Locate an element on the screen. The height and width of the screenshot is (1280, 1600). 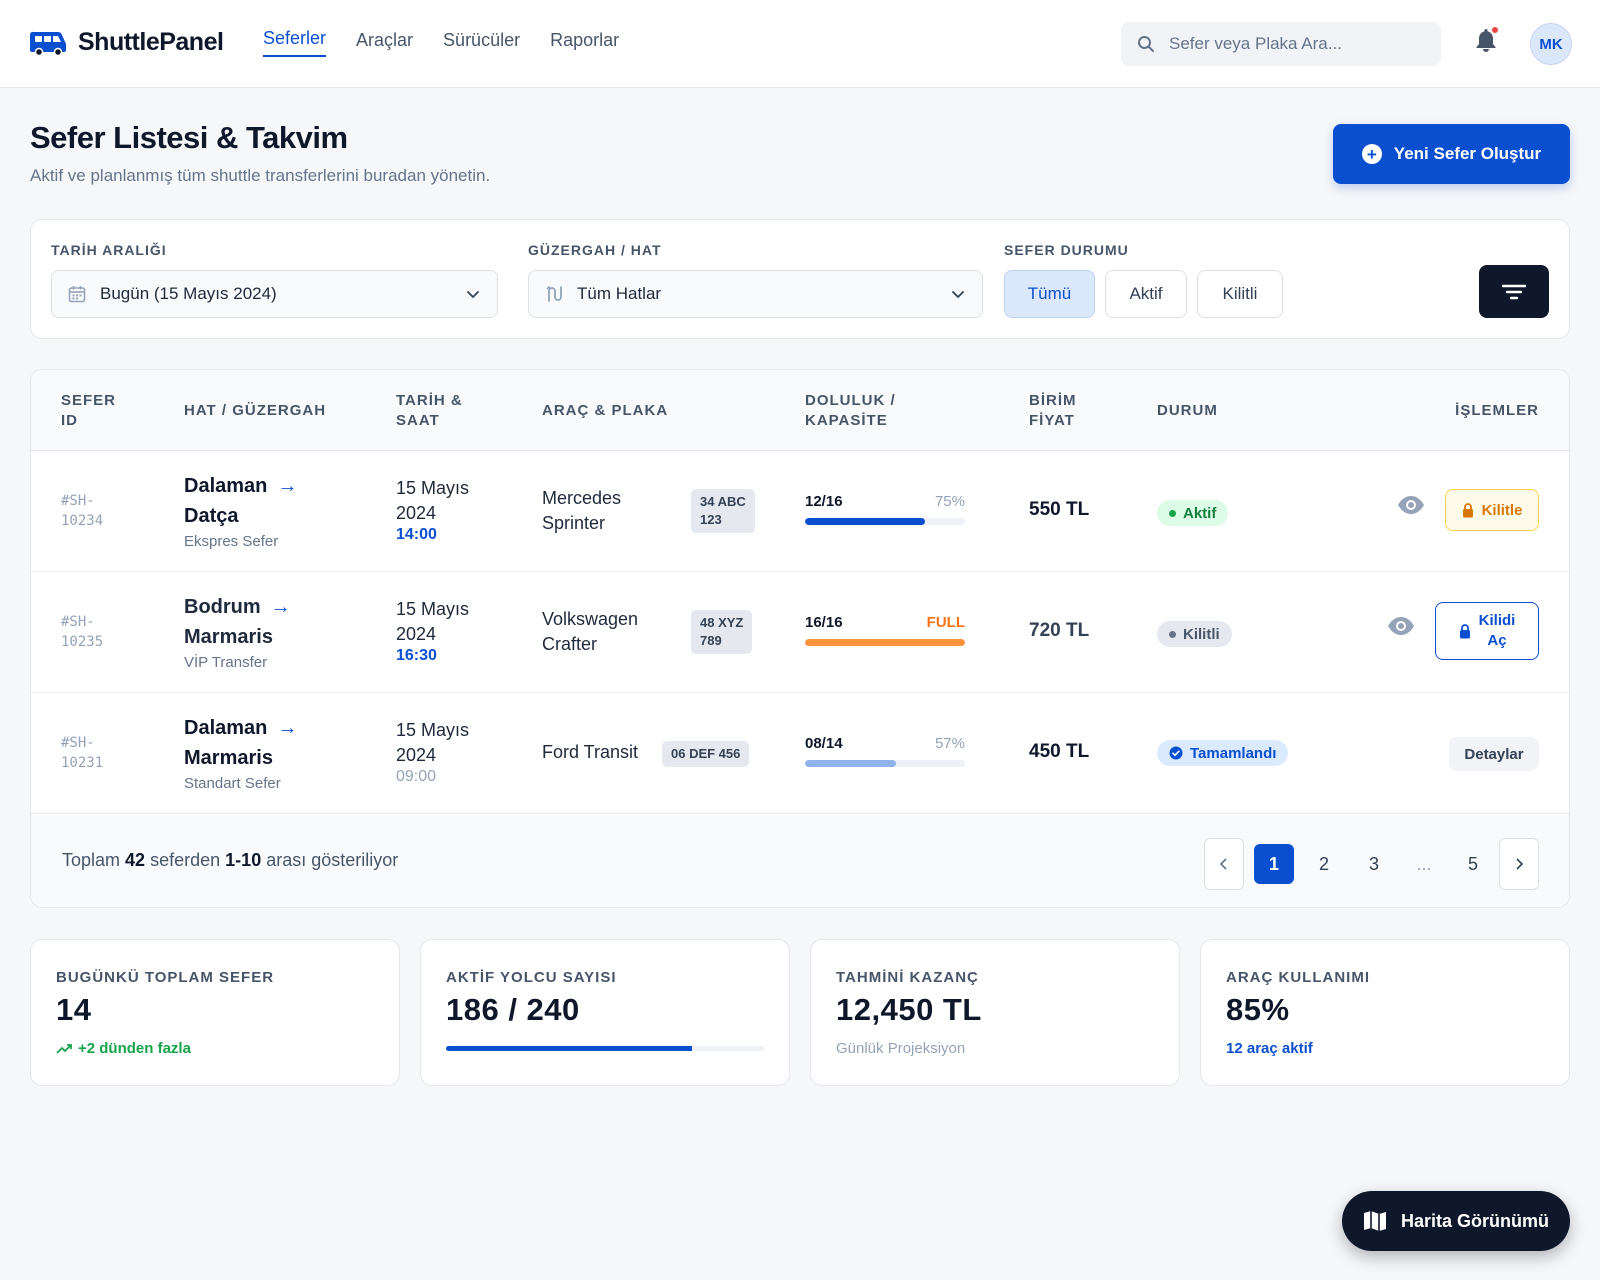
search-box is located at coordinates (1281, 44).